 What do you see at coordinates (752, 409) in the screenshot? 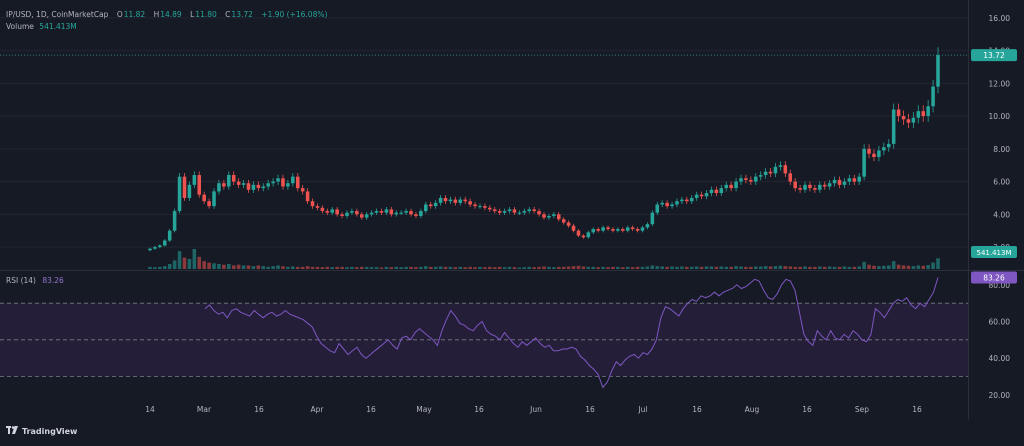
I see `time-tick-label: Aug` at bounding box center [752, 409].